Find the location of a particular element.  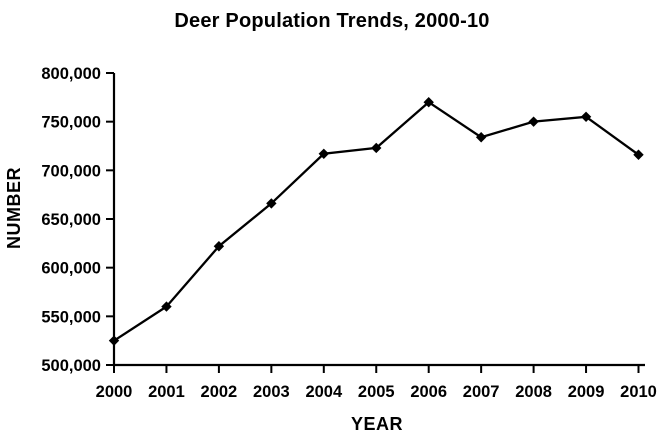

data-point-marker-2008 is located at coordinates (533, 121).